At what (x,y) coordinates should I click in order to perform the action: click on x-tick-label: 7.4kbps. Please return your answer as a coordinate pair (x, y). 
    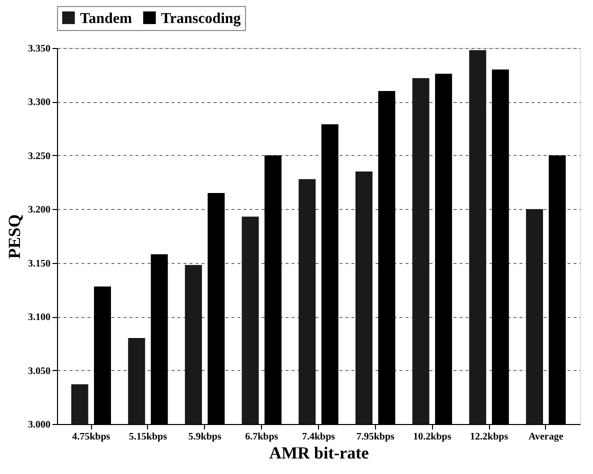
    Looking at the image, I should click on (319, 437).